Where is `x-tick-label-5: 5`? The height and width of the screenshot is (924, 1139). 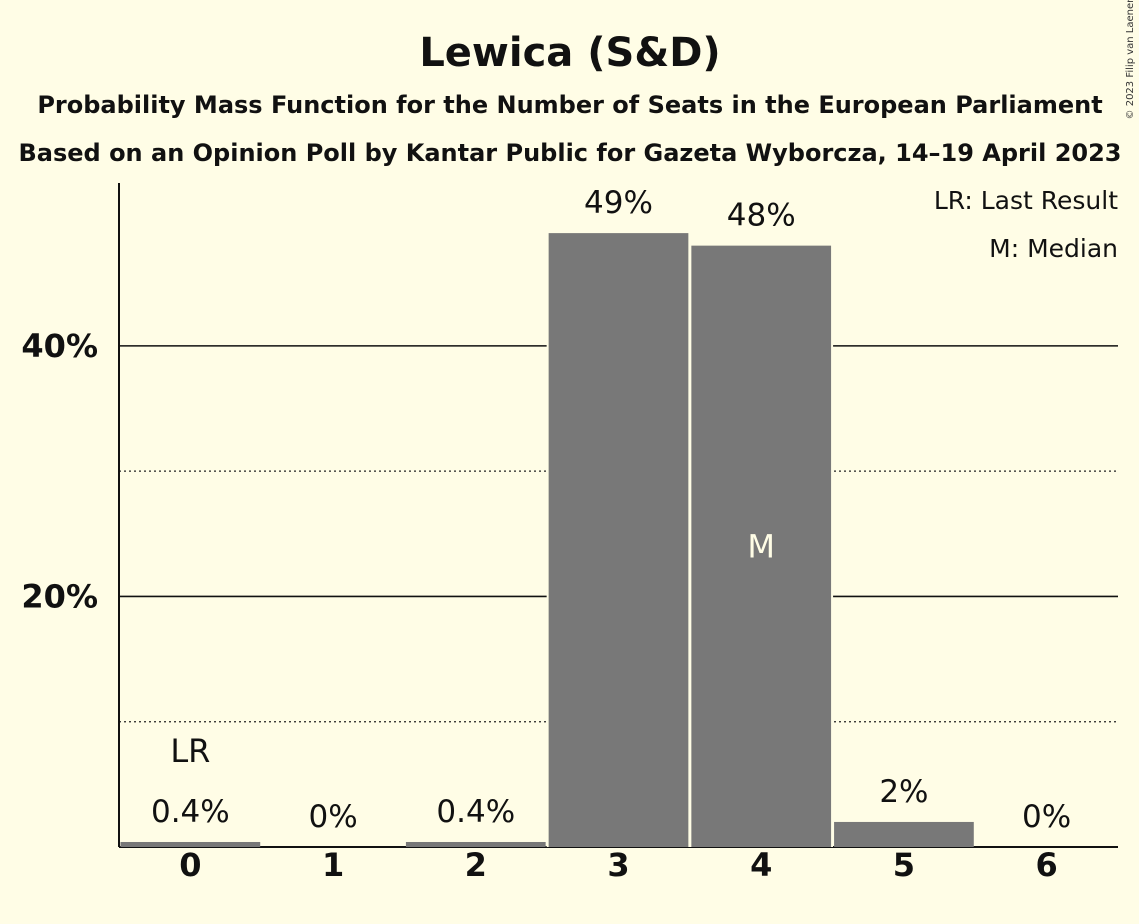
x-tick-label-5: 5 is located at coordinates (904, 865).